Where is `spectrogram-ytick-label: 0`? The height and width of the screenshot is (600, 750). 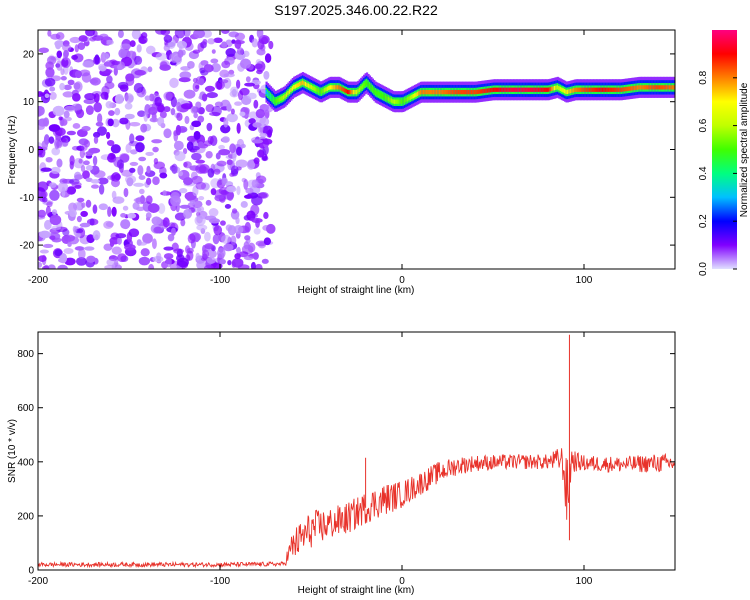 spectrogram-ytick-label: 0 is located at coordinates (31, 150).